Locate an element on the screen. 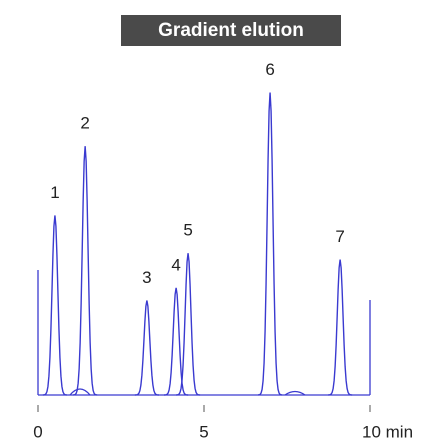 The width and height of the screenshot is (440, 448). peak-label: 1 is located at coordinates (54, 192).